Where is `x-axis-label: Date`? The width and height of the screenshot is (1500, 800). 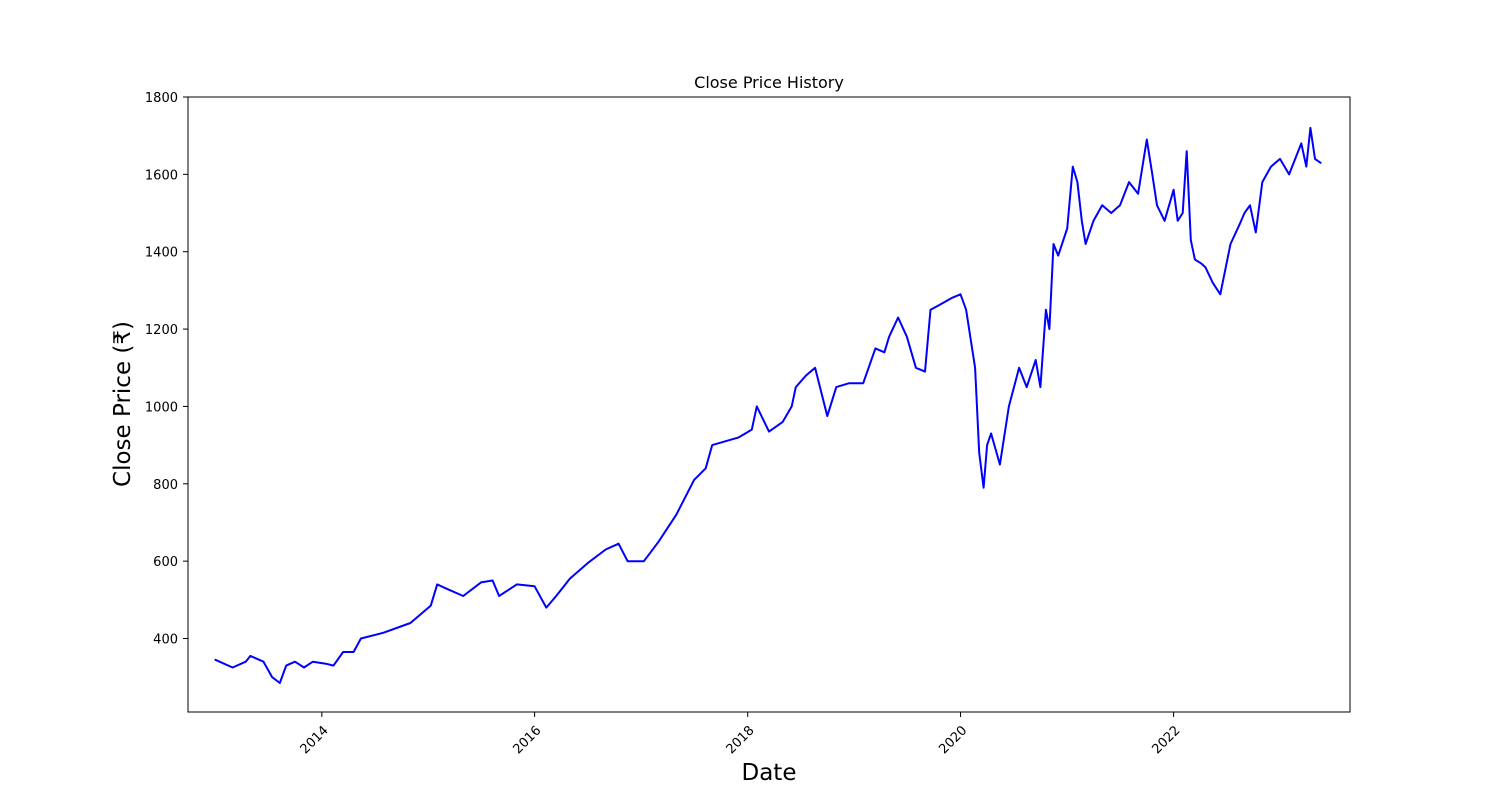 x-axis-label: Date is located at coordinates (769, 773).